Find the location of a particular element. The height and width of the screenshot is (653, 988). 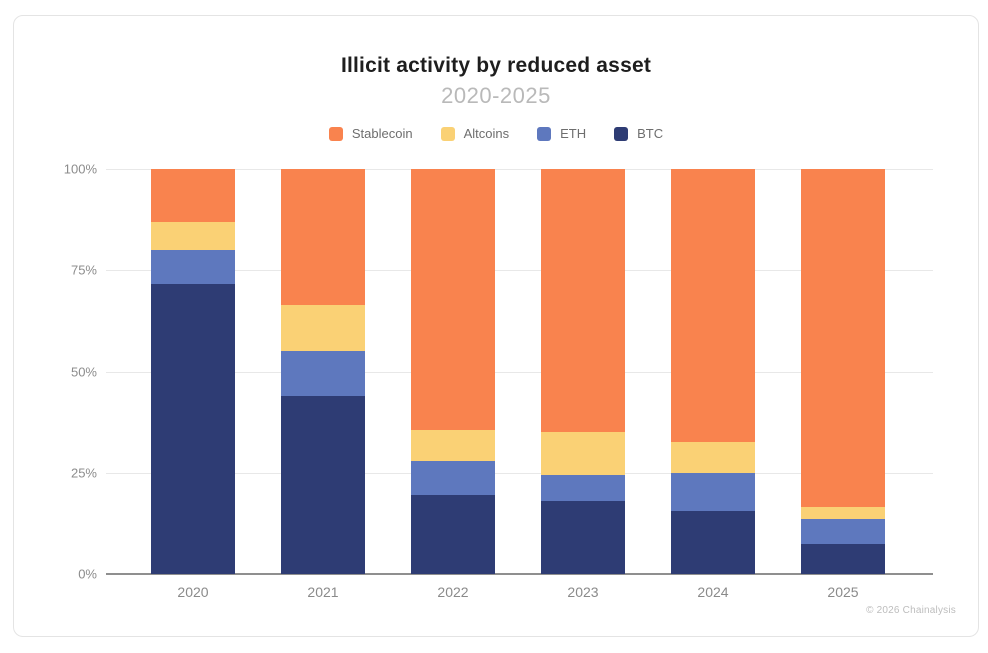

x-axis-label-2025: 2025 is located at coordinates (843, 592).